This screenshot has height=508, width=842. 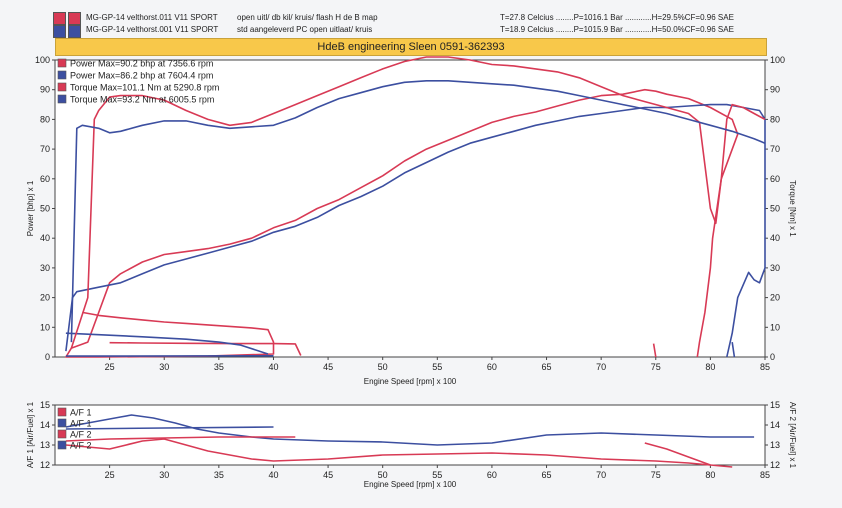 What do you see at coordinates (775, 209) in the screenshot?
I see `y-right-tick-label: 50` at bounding box center [775, 209].